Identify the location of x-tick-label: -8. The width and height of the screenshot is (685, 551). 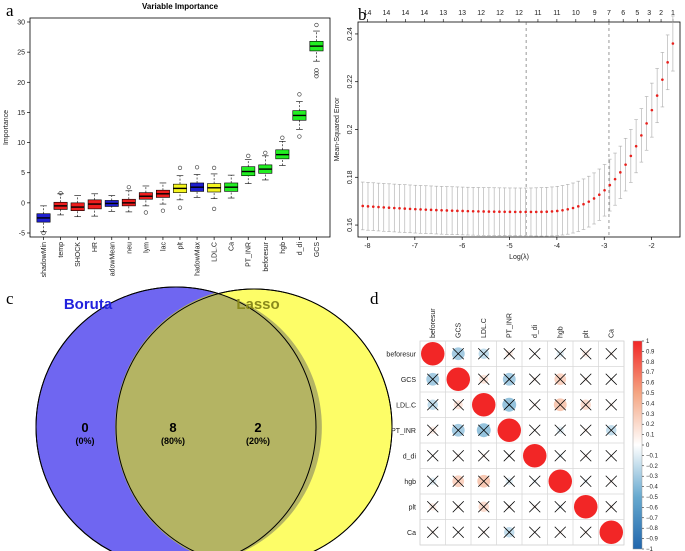
(367, 246).